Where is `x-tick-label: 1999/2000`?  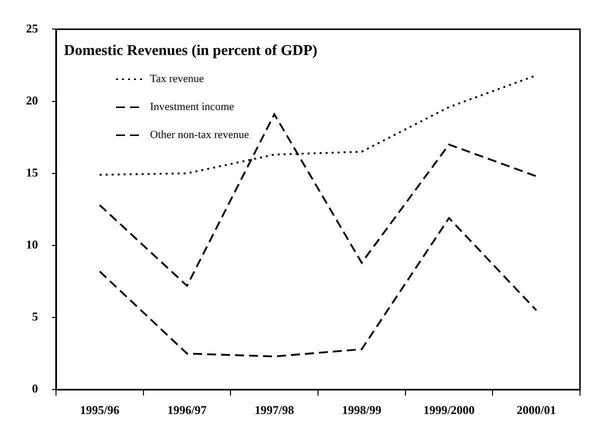 x-tick-label: 1999/2000 is located at coordinates (449, 409).